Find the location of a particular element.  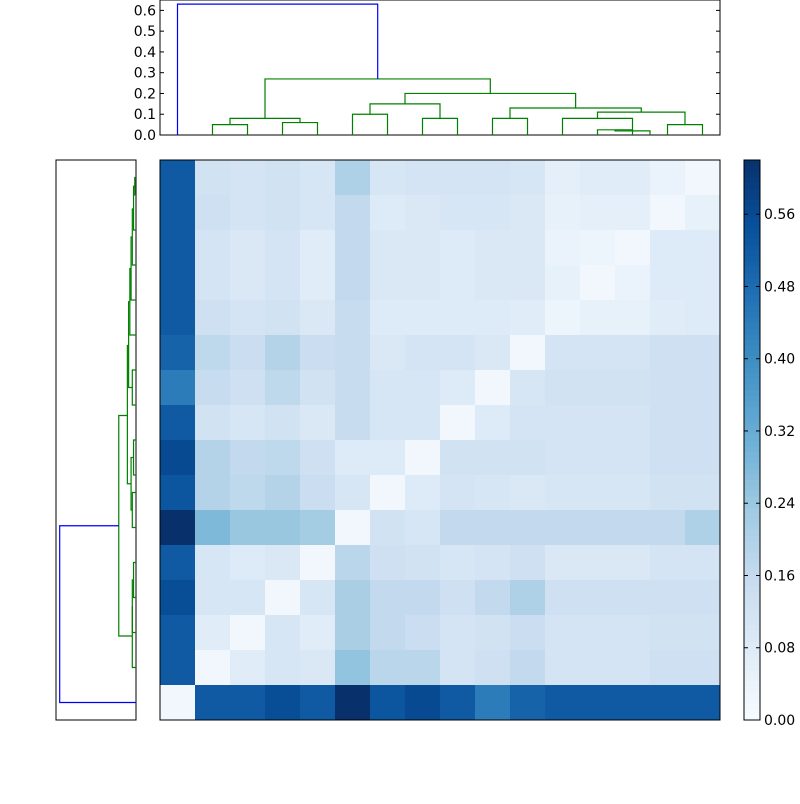

left-dendrogram is located at coordinates (96, 440).